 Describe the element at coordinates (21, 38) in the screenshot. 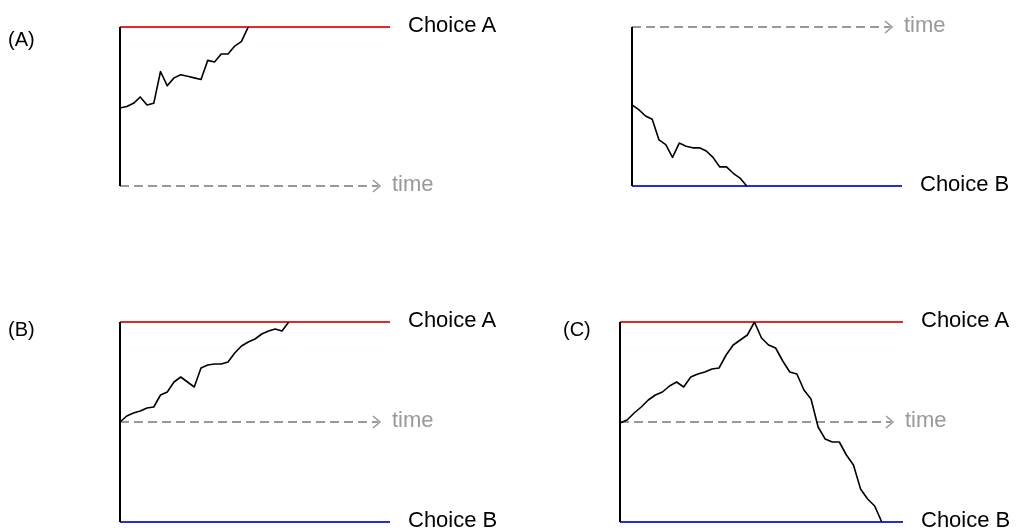

I see `chart-title: (A)` at that location.